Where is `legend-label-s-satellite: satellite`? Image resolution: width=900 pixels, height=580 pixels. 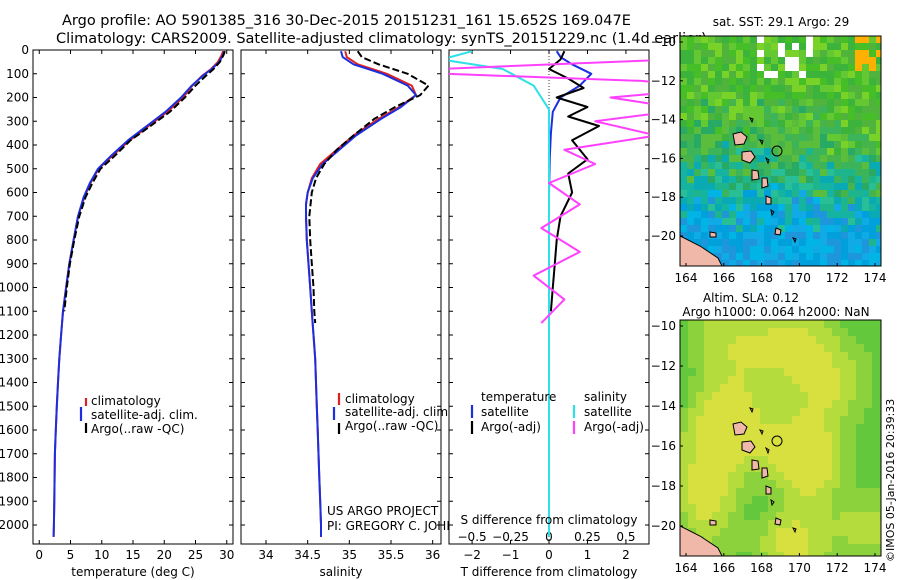
legend-label-s-satellite: satellite is located at coordinates (608, 412).